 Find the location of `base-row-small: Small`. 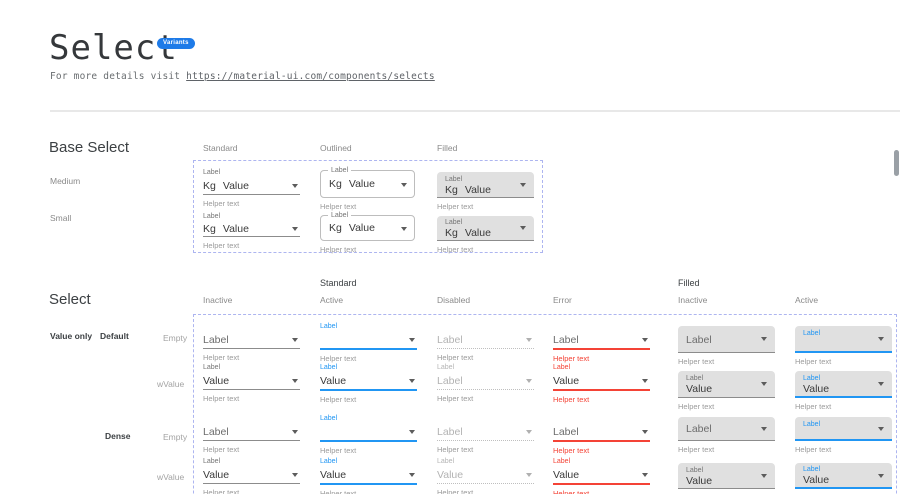

base-row-small: Small is located at coordinates (61, 218).